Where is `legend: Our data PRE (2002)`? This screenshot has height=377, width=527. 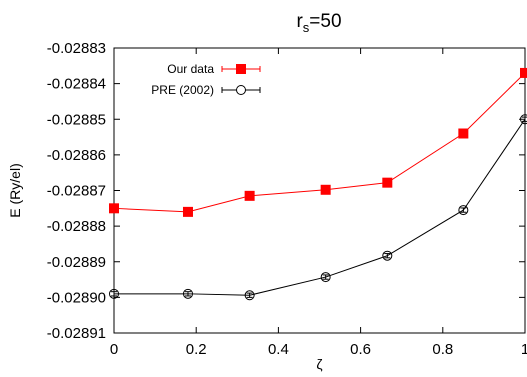 legend: Our data PRE (2002) is located at coordinates (206, 79).